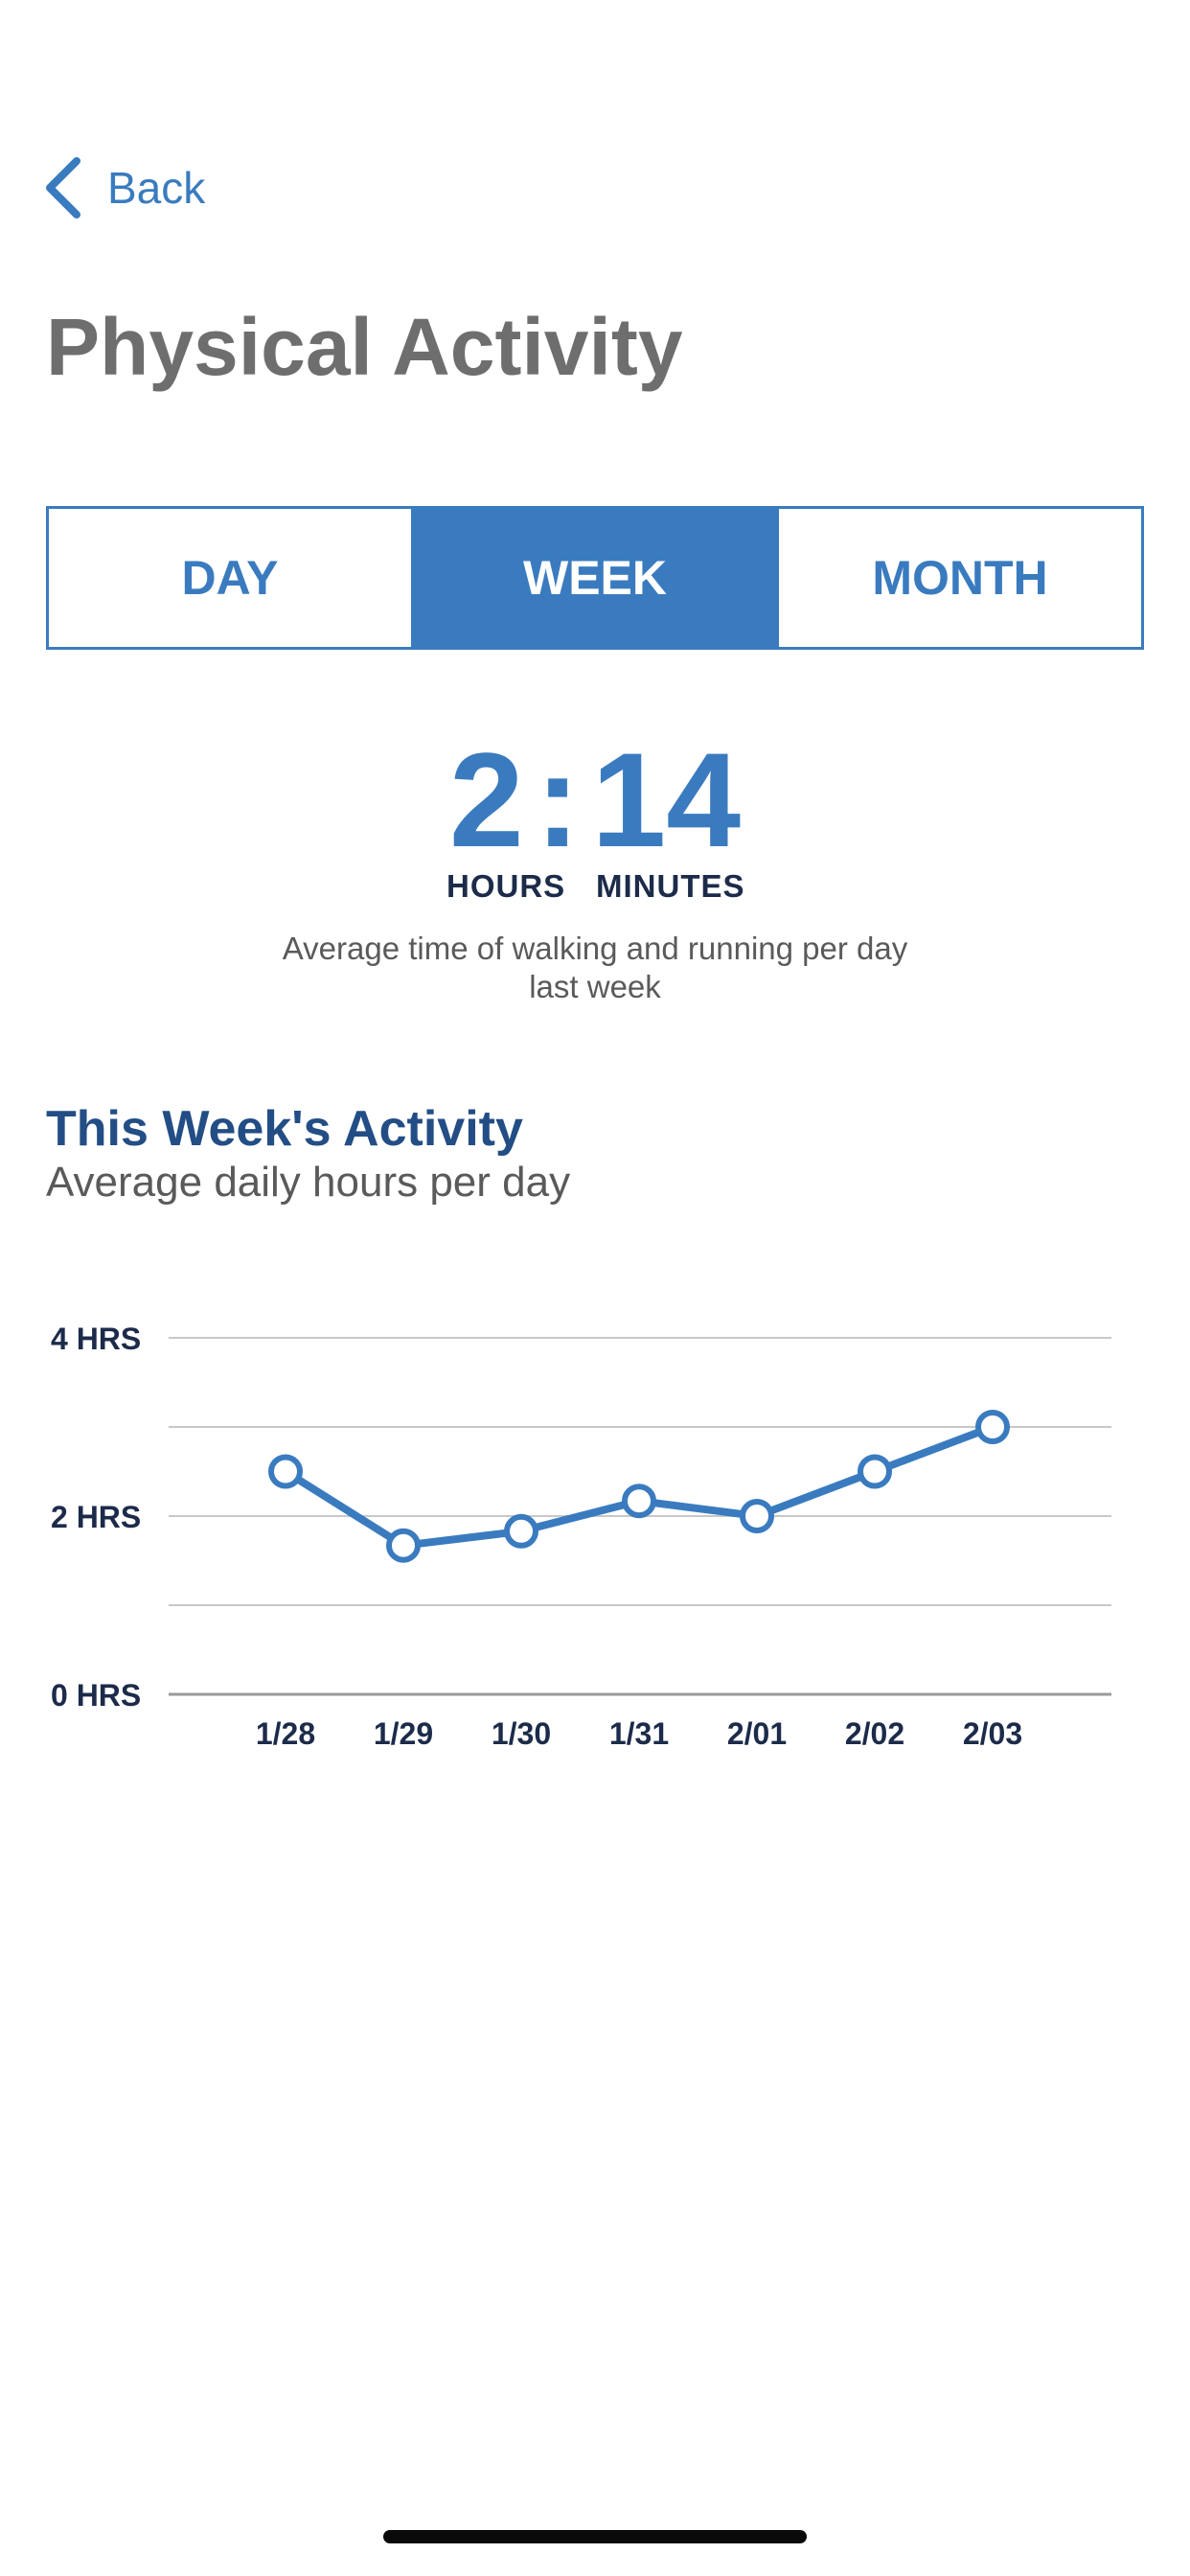 Image resolution: width=1190 pixels, height=2576 pixels. What do you see at coordinates (365, 347) in the screenshot?
I see `page-title: Physical Activity` at bounding box center [365, 347].